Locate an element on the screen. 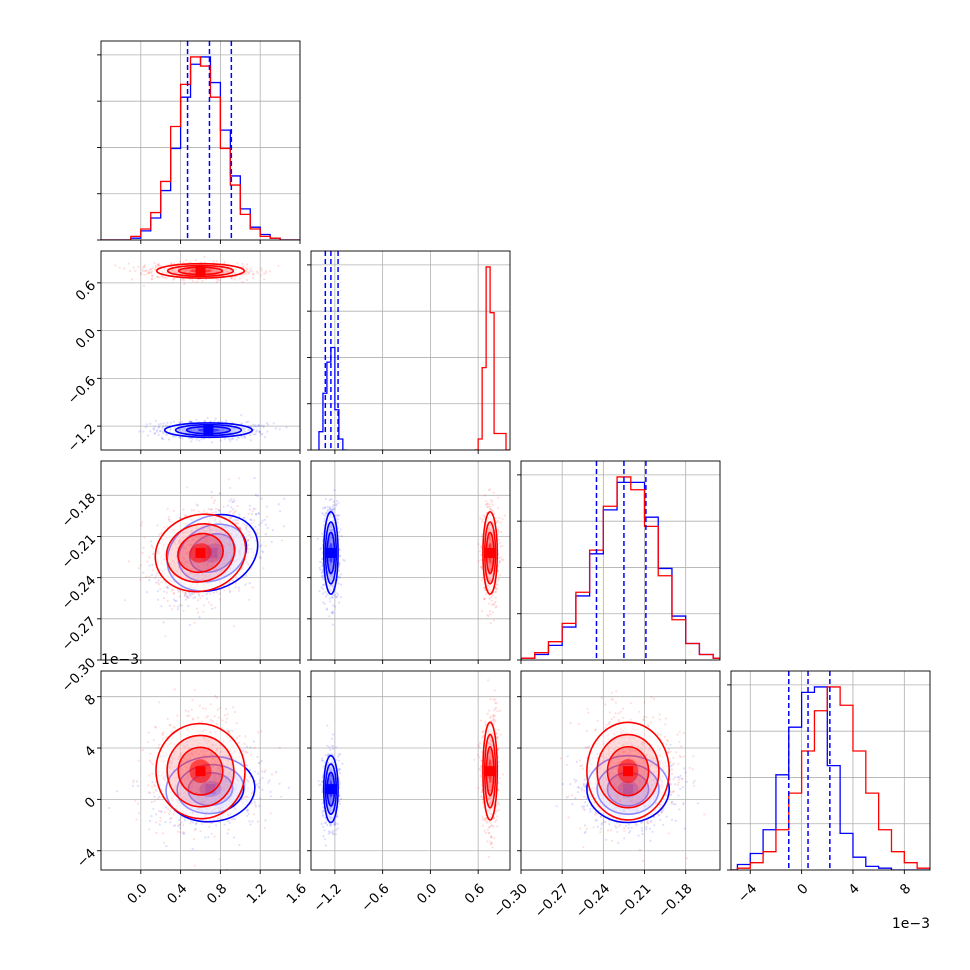 Image resolution: width=970 pixels, height=970 pixels. y-tick-label: 0 is located at coordinates (90, 802).